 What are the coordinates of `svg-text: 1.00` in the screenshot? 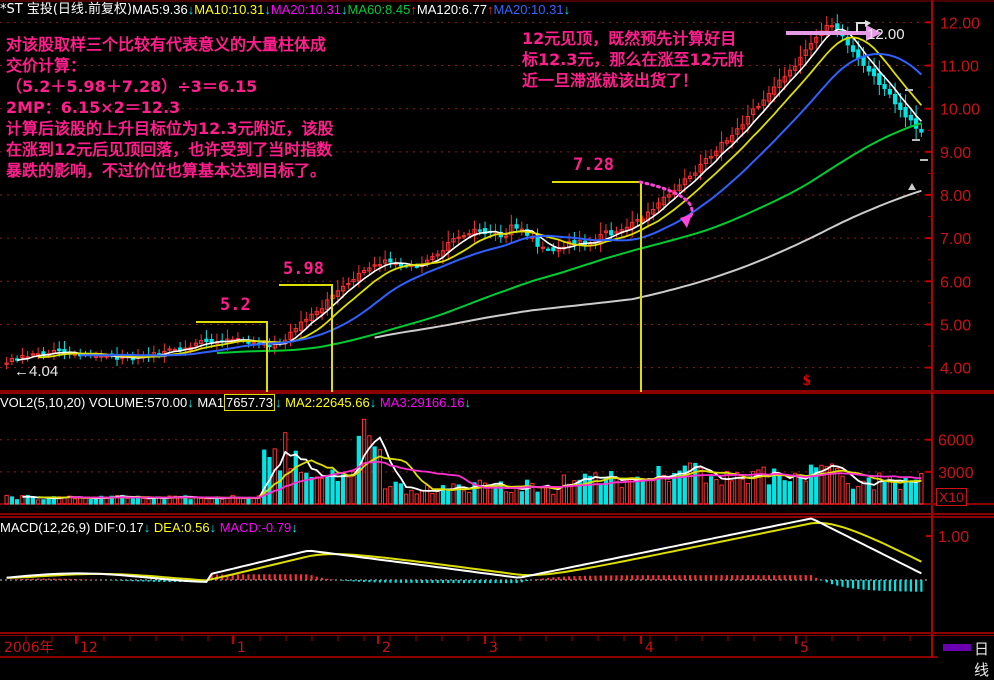 It's located at (953, 537).